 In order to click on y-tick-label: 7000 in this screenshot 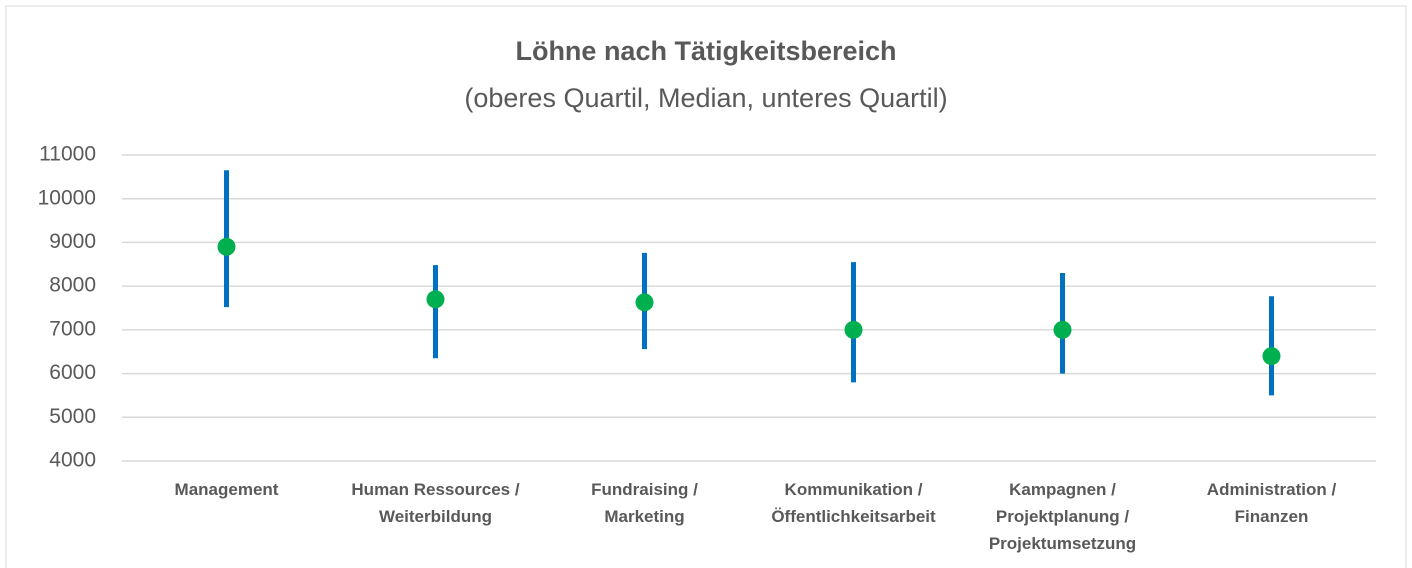, I will do `click(72, 328)`.